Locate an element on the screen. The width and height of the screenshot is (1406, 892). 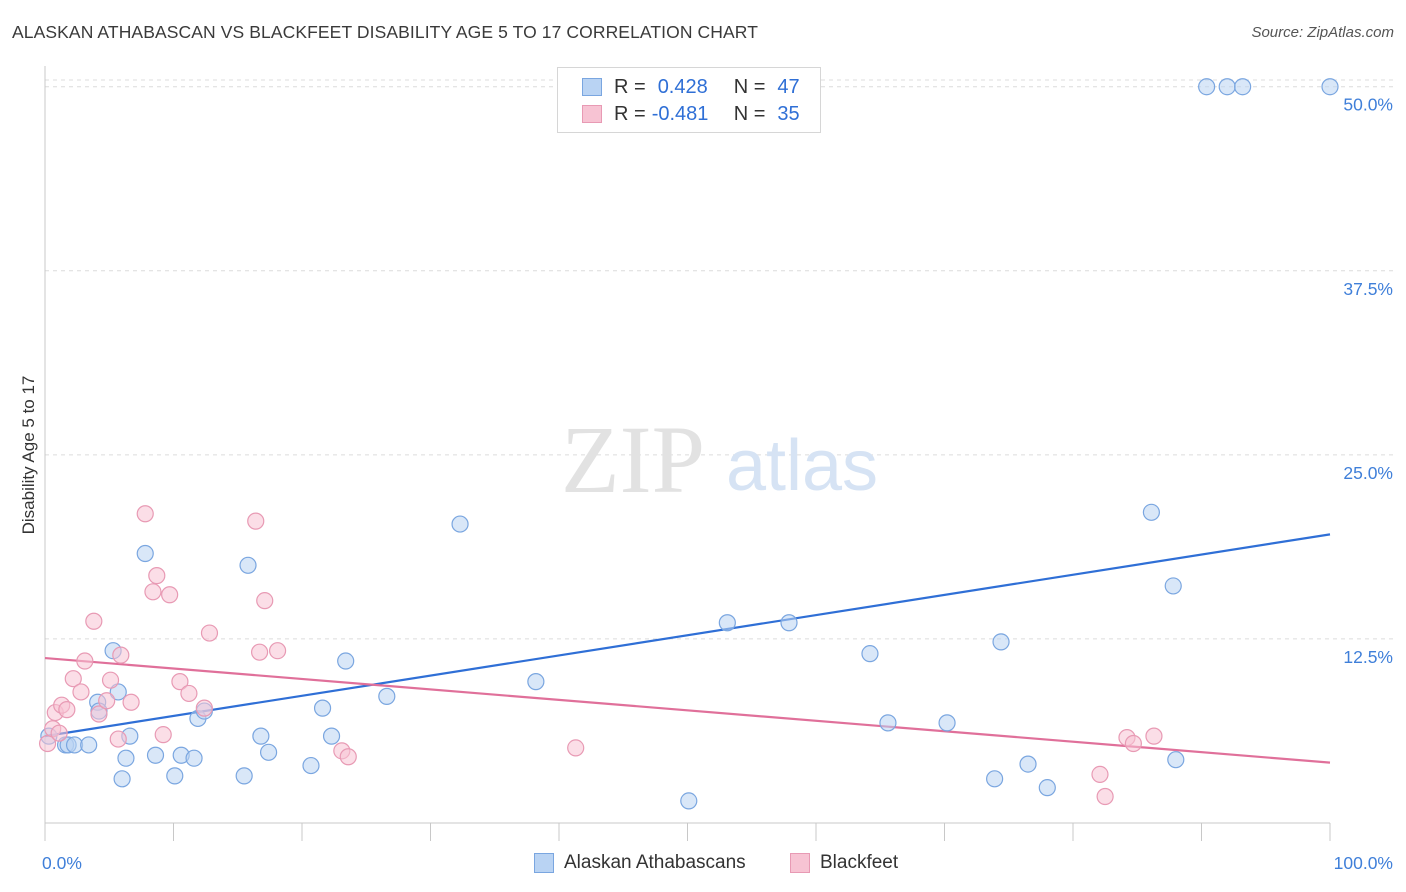
y-tick-label: 37.5% is located at coordinates (1368, 289).